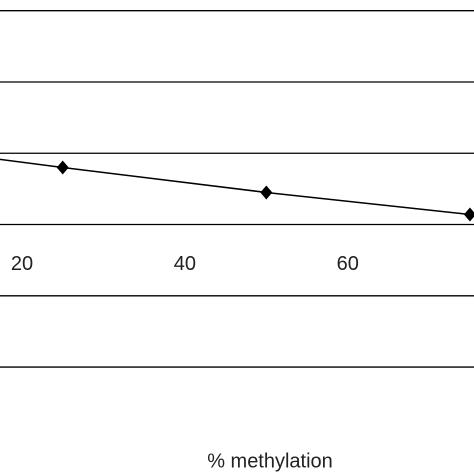 The height and width of the screenshot is (474, 474). I want to click on x-tick-label: 60, so click(348, 264).